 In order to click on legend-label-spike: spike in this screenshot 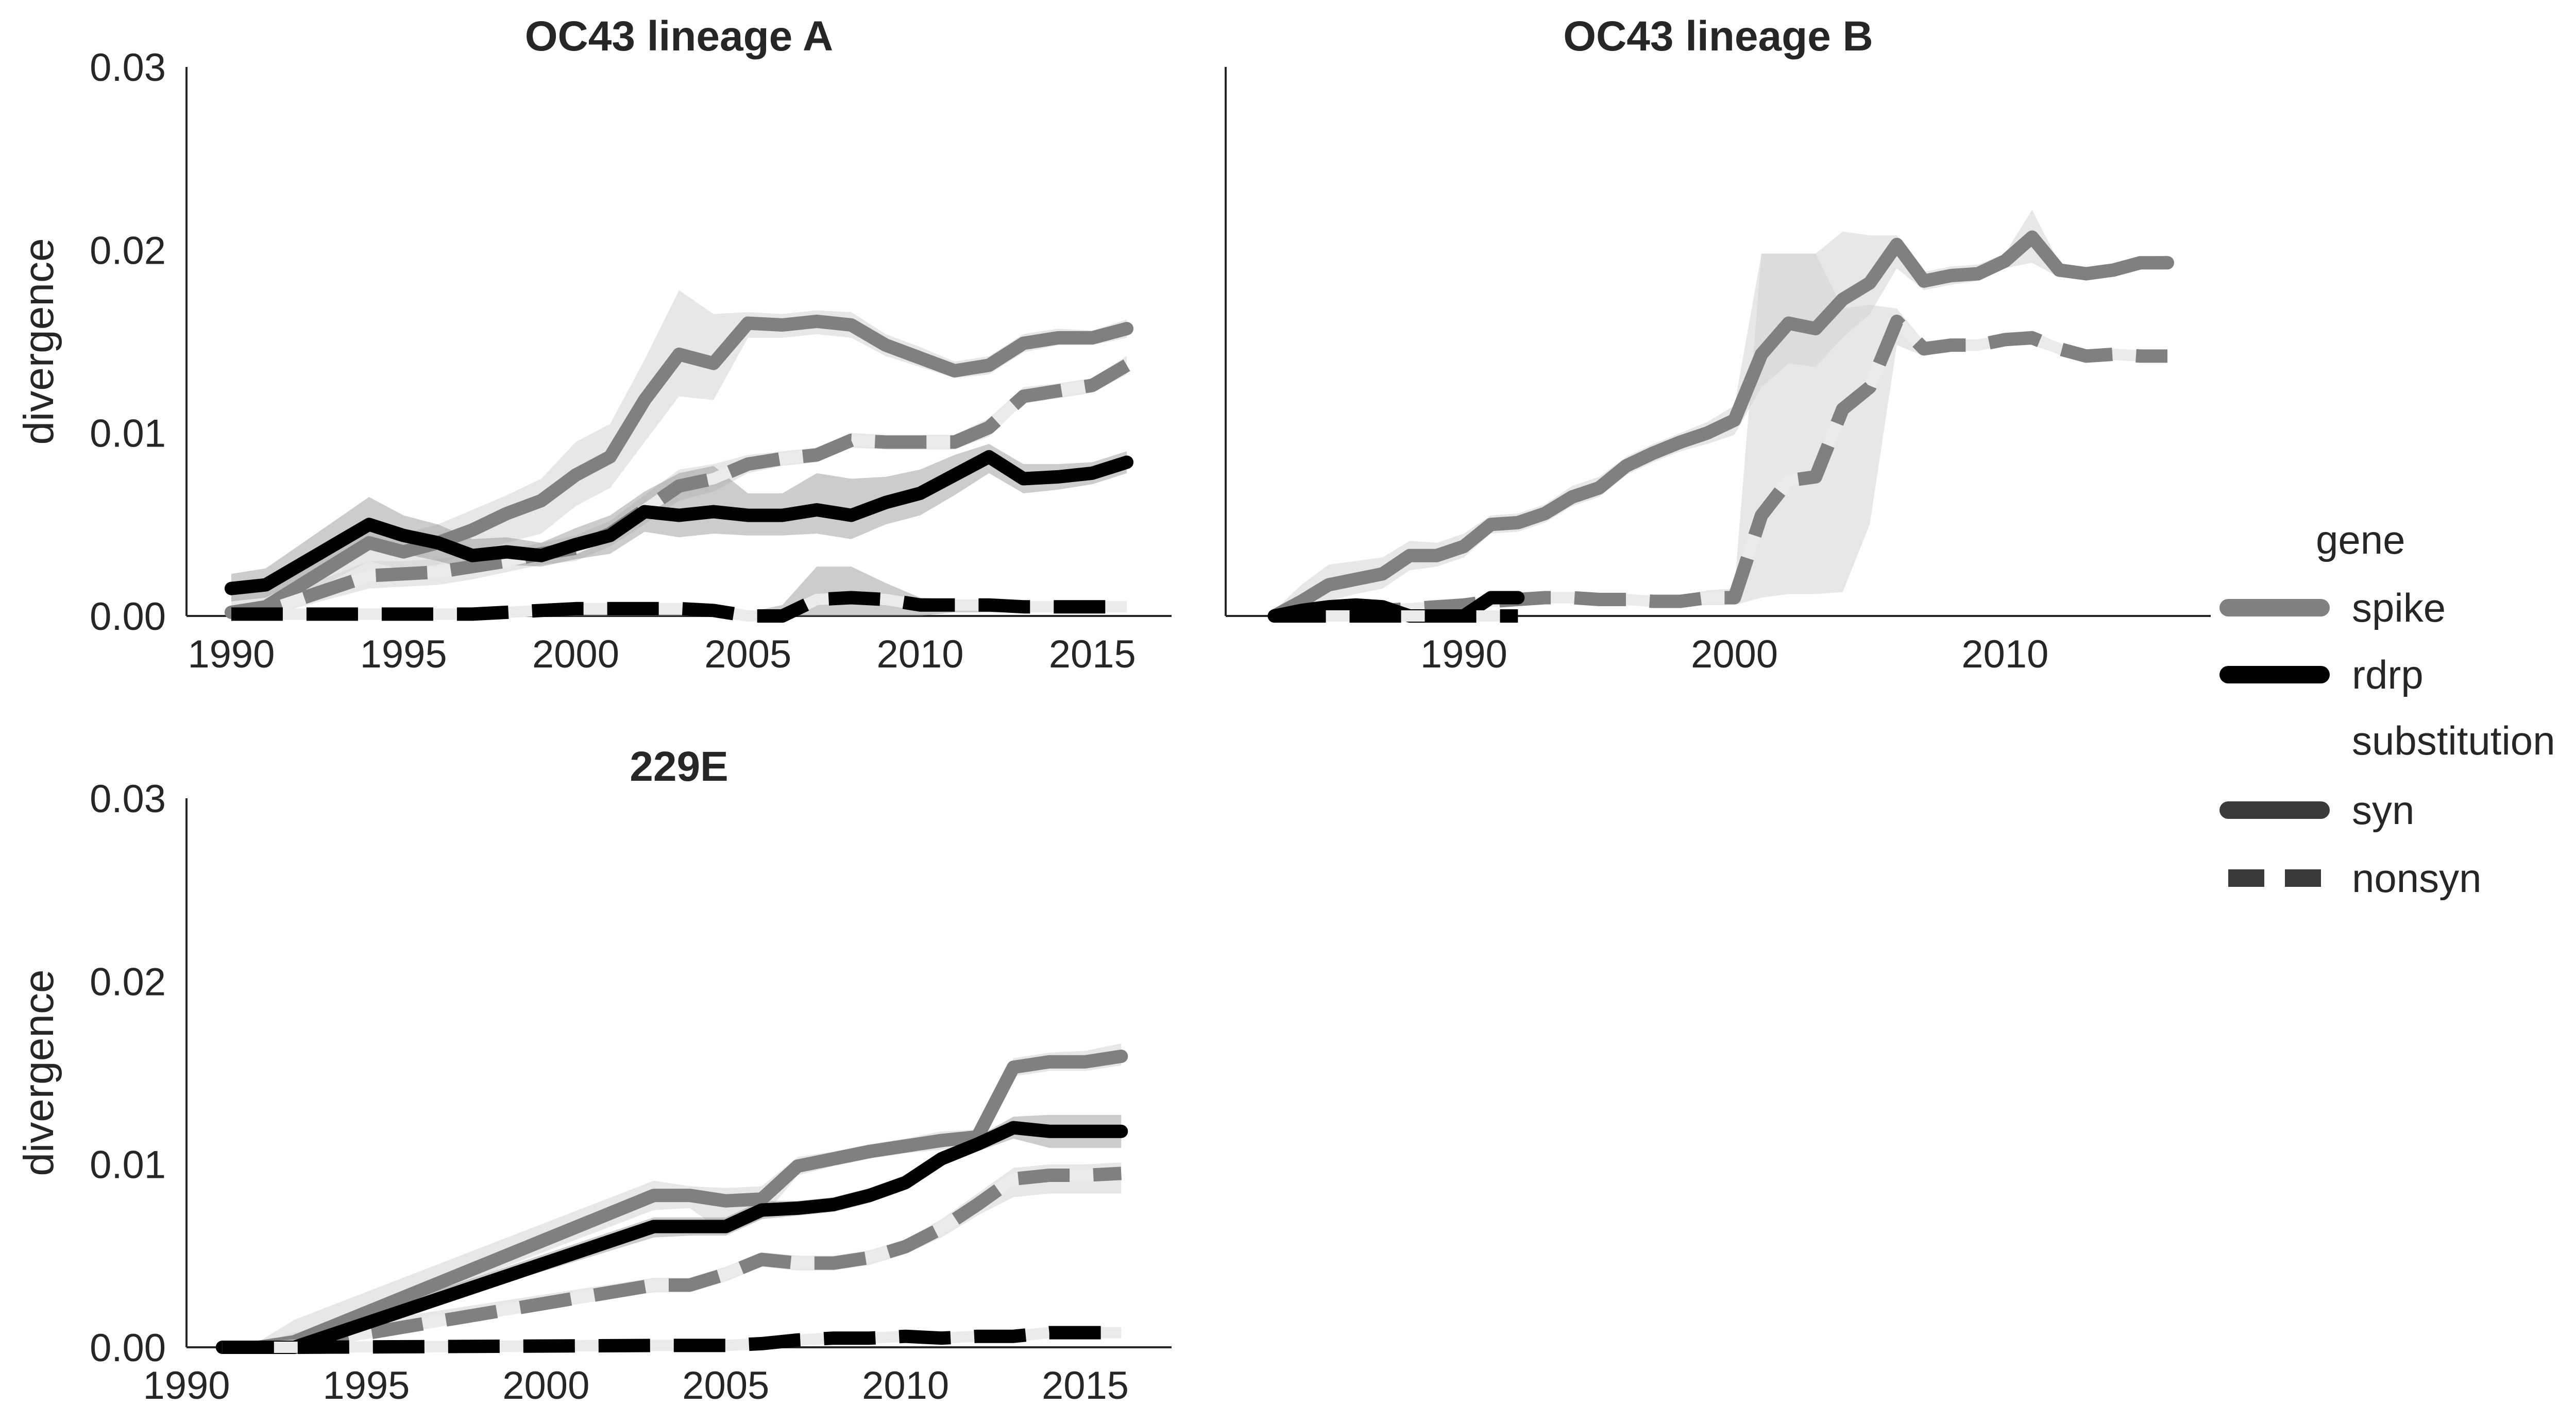, I will do `click(2399, 607)`.